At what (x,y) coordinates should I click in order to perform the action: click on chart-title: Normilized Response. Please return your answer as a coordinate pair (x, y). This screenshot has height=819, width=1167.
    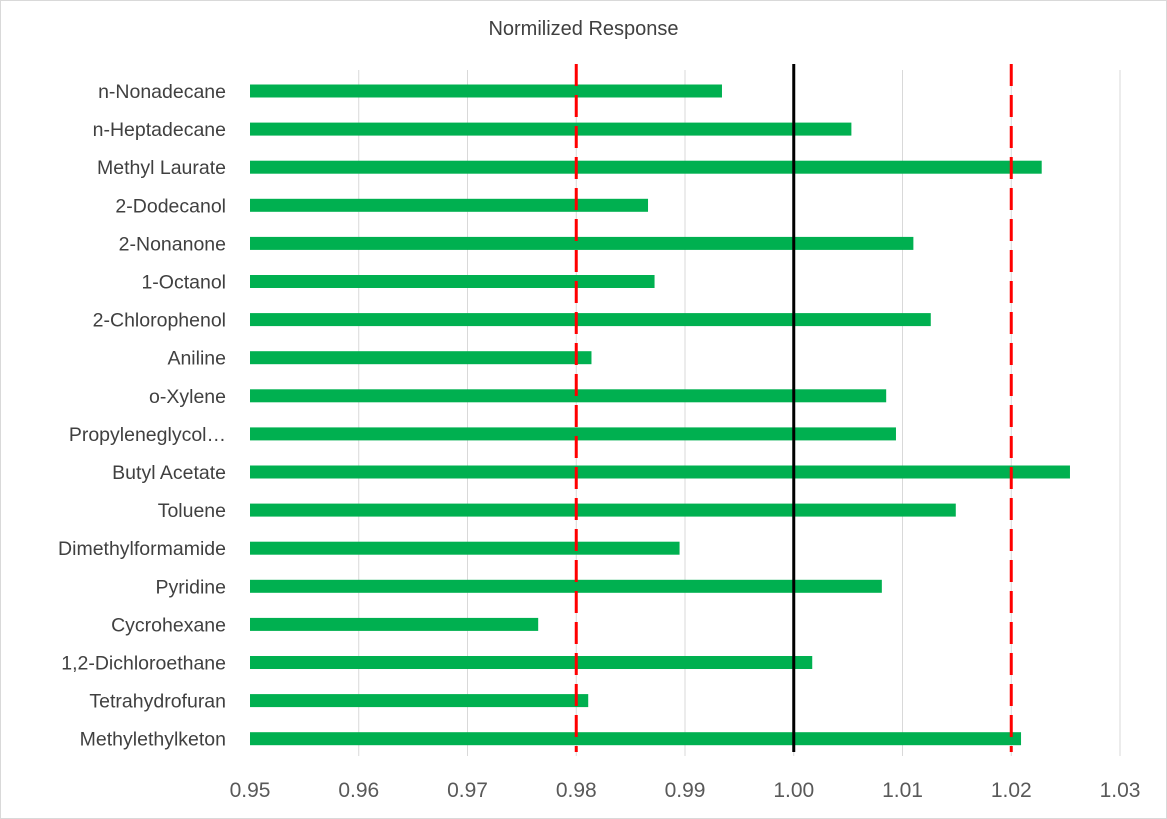
    Looking at the image, I should click on (583, 29).